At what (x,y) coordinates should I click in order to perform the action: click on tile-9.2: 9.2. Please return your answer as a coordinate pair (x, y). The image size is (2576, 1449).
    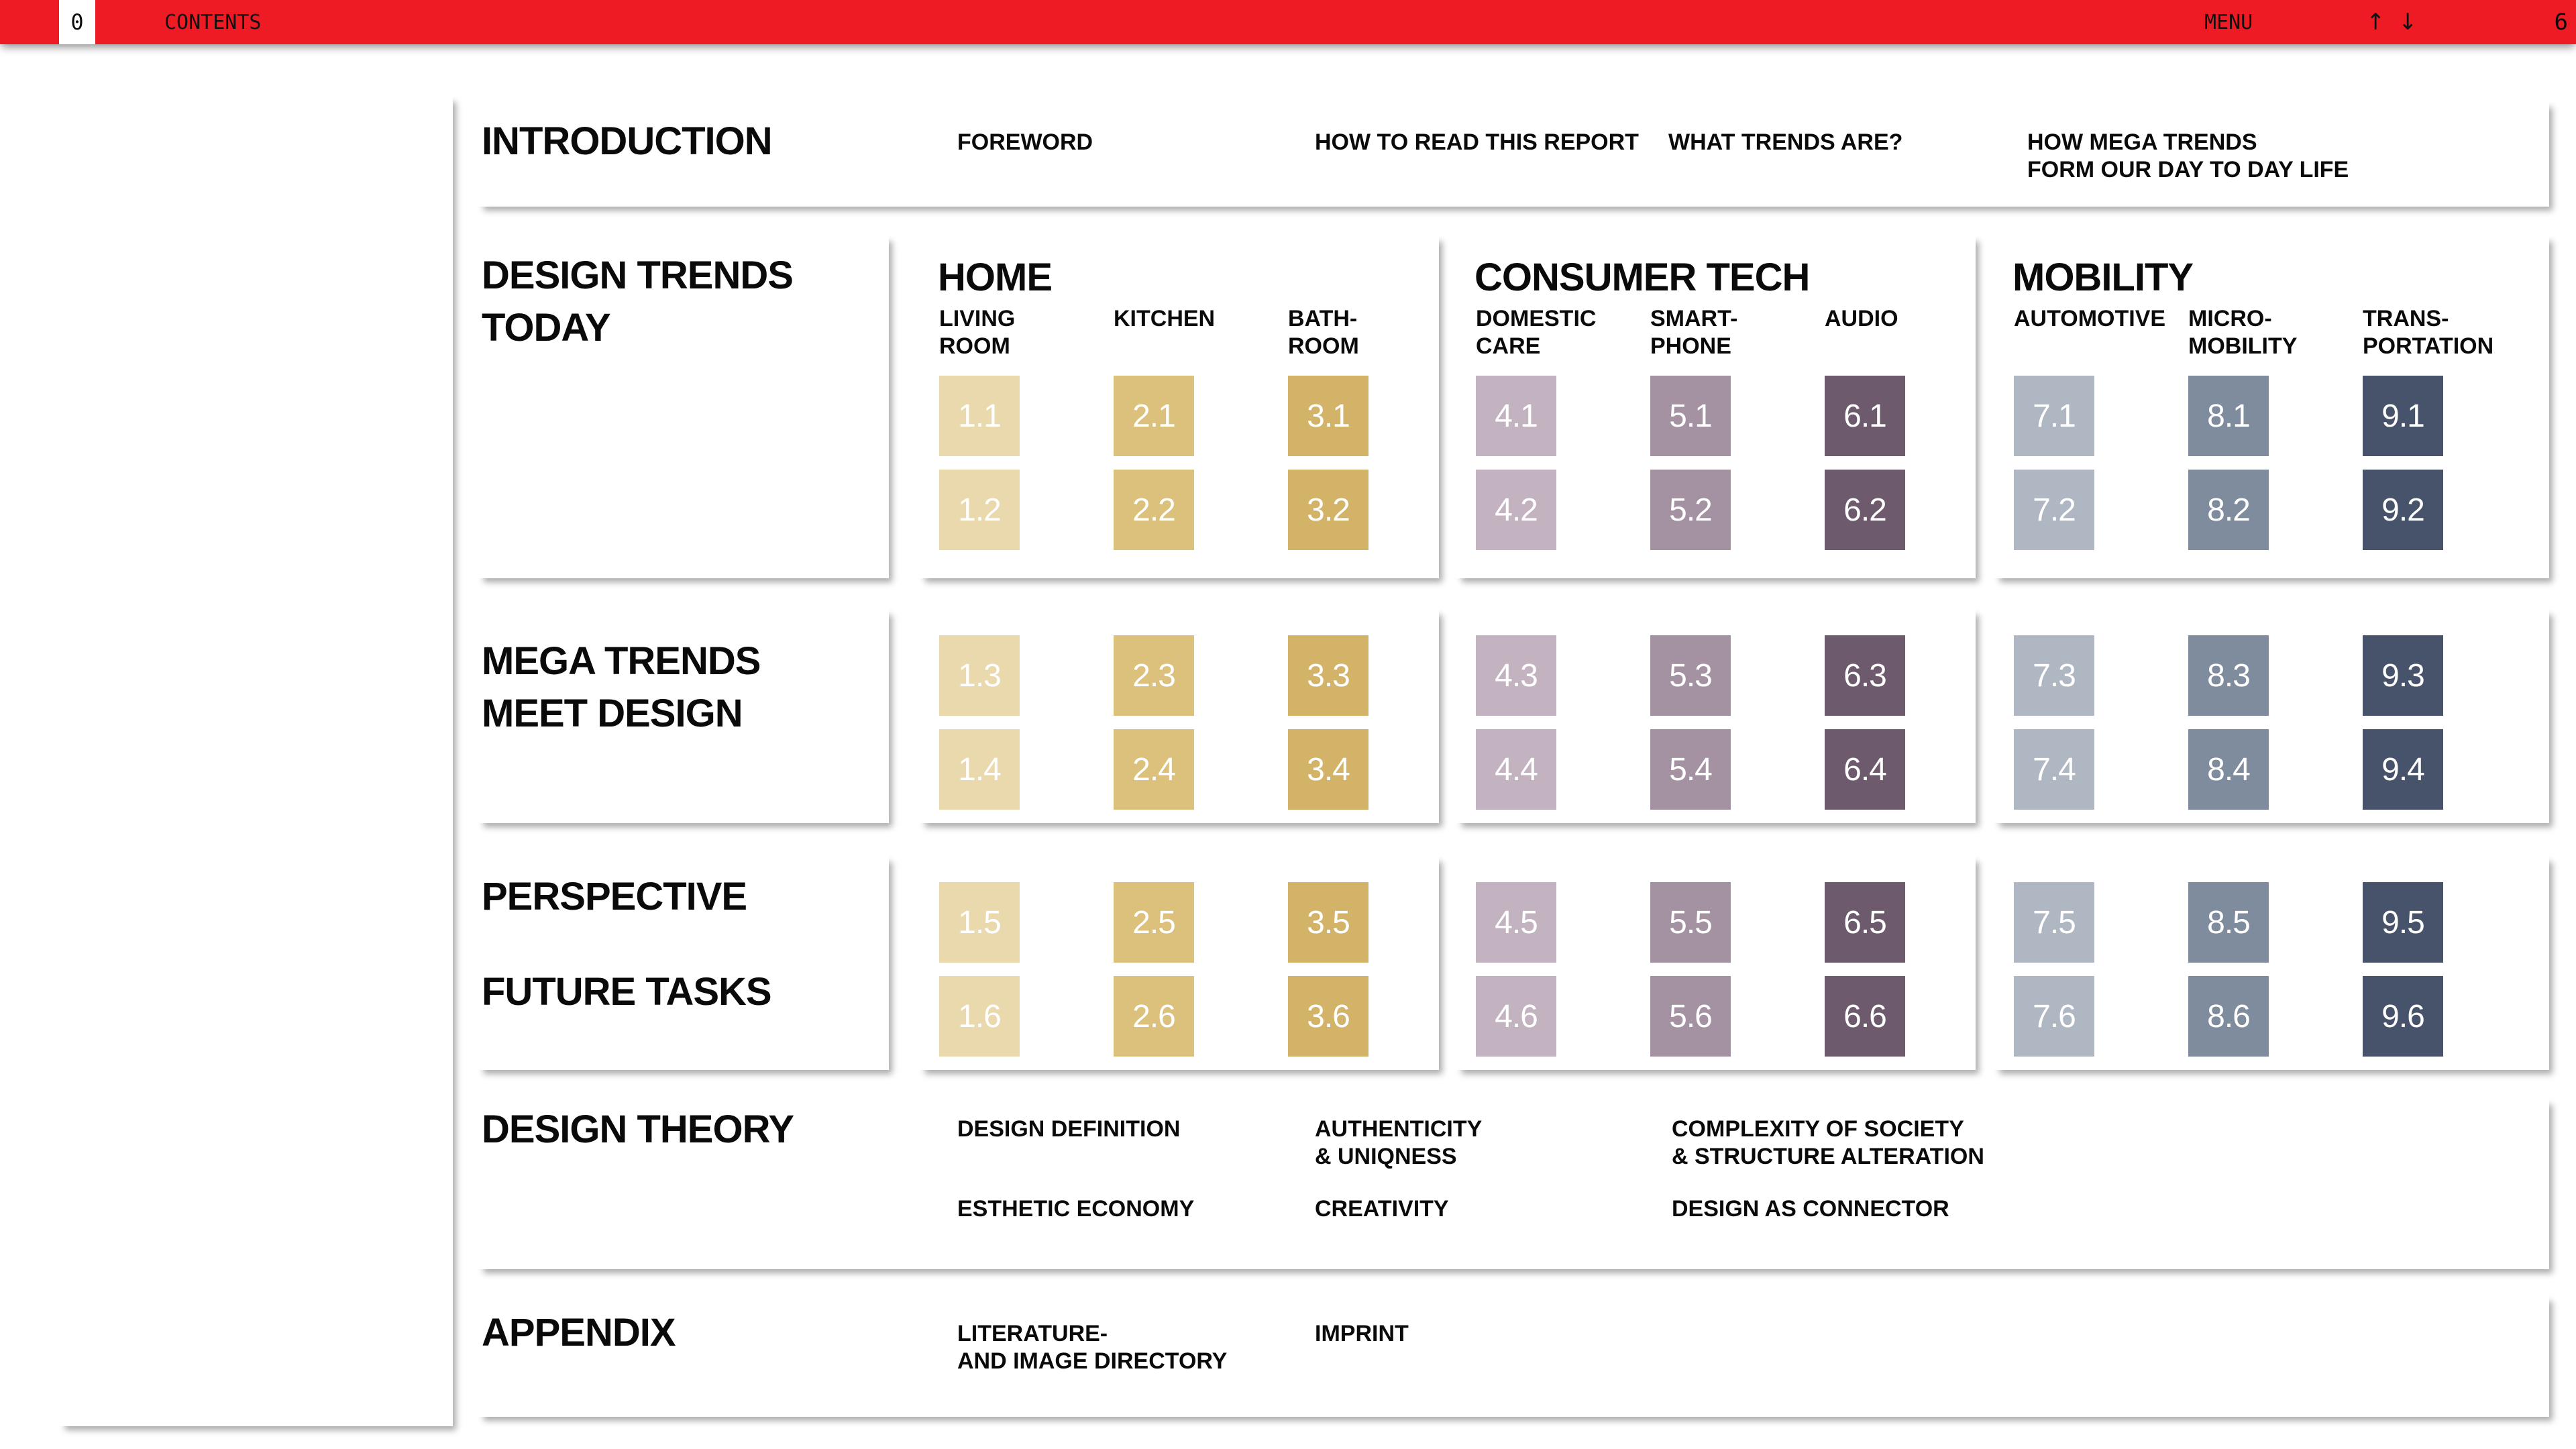
    Looking at the image, I should click on (2403, 510).